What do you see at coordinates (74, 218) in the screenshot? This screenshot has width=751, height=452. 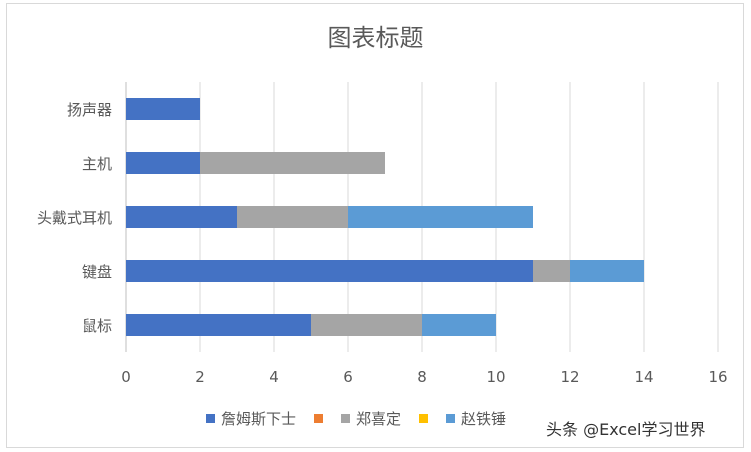 I see `y-category-label: 头戴式耳机` at bounding box center [74, 218].